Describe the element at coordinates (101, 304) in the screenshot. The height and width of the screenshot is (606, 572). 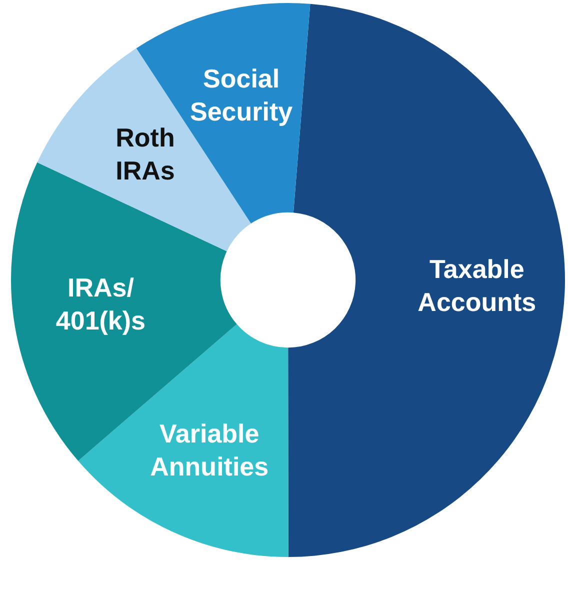
I see `slice-label: IRAs/ 401(k)s` at that location.